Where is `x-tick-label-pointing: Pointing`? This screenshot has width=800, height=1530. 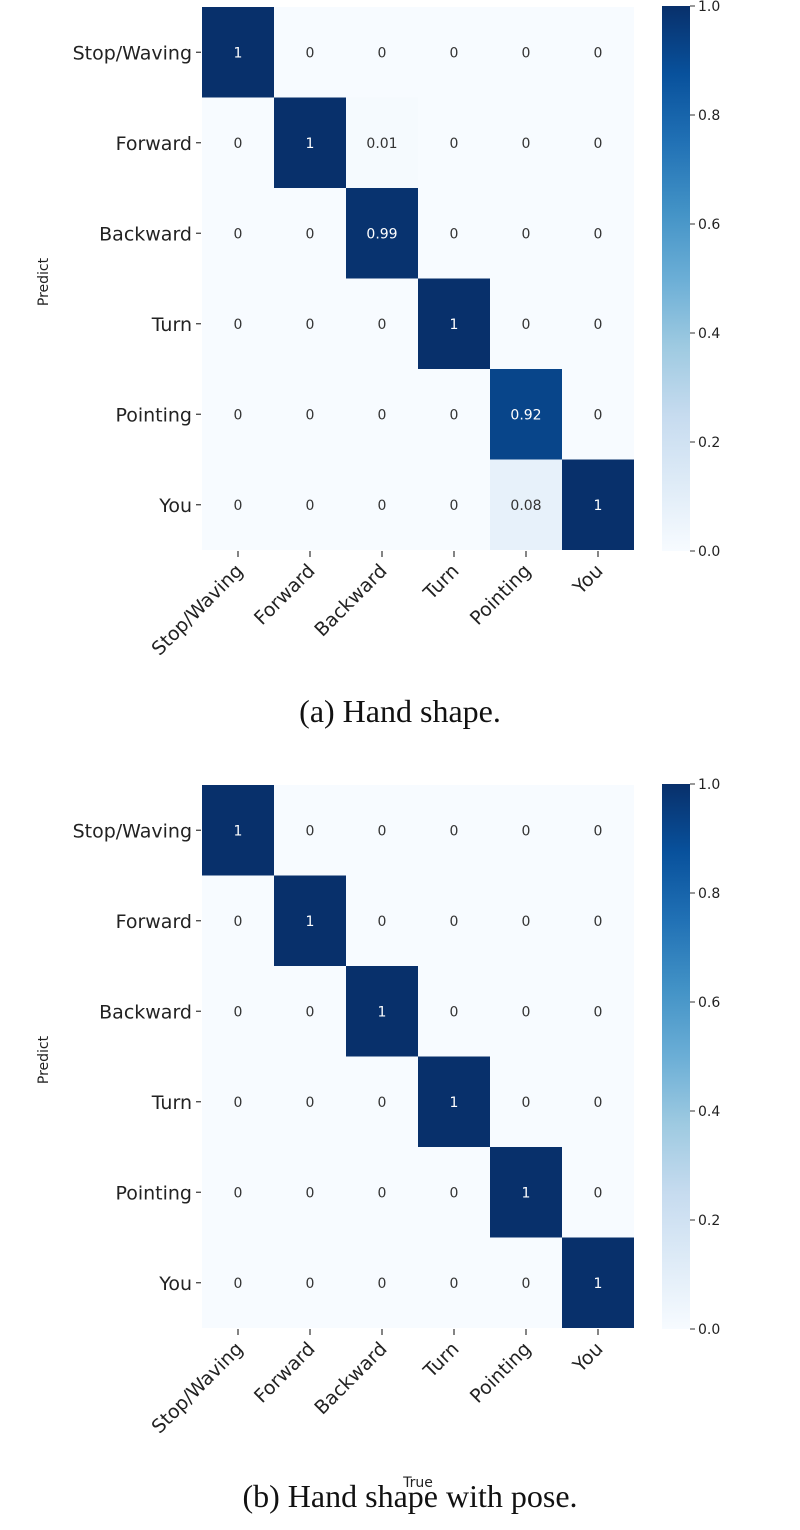 x-tick-label-pointing: Pointing is located at coordinates (501, 595).